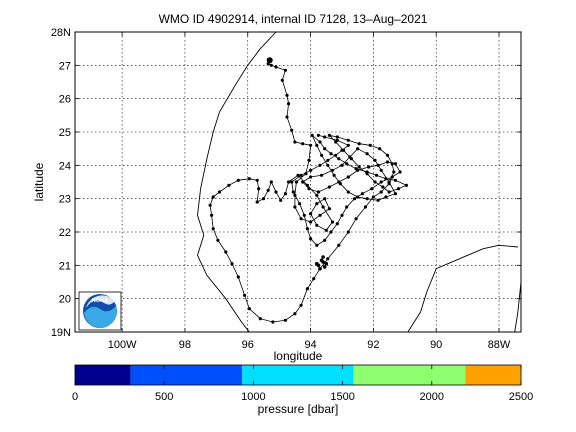 The image size is (576, 432). Describe the element at coordinates (61, 333) in the screenshot. I see `latitude-tick-label: 19N` at that location.